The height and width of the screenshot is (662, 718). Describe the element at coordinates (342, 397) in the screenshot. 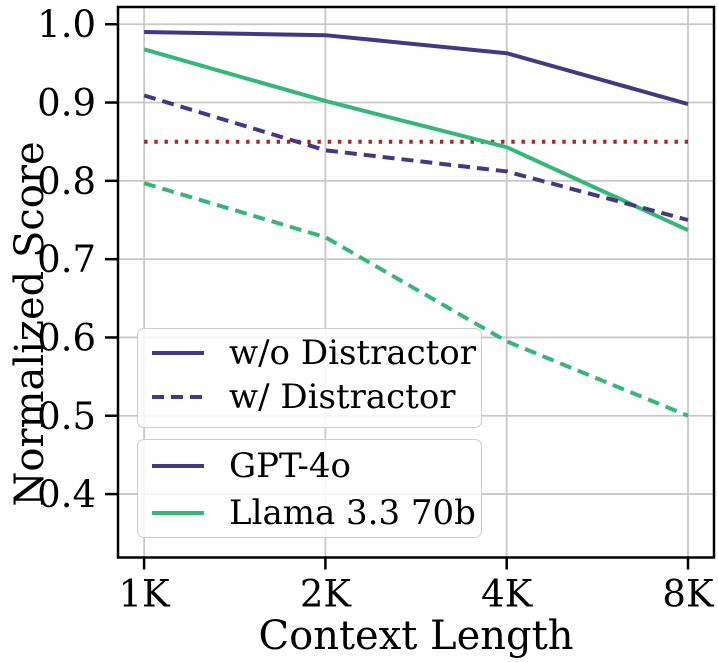

I see `legend-label: w/ Distractor` at that location.